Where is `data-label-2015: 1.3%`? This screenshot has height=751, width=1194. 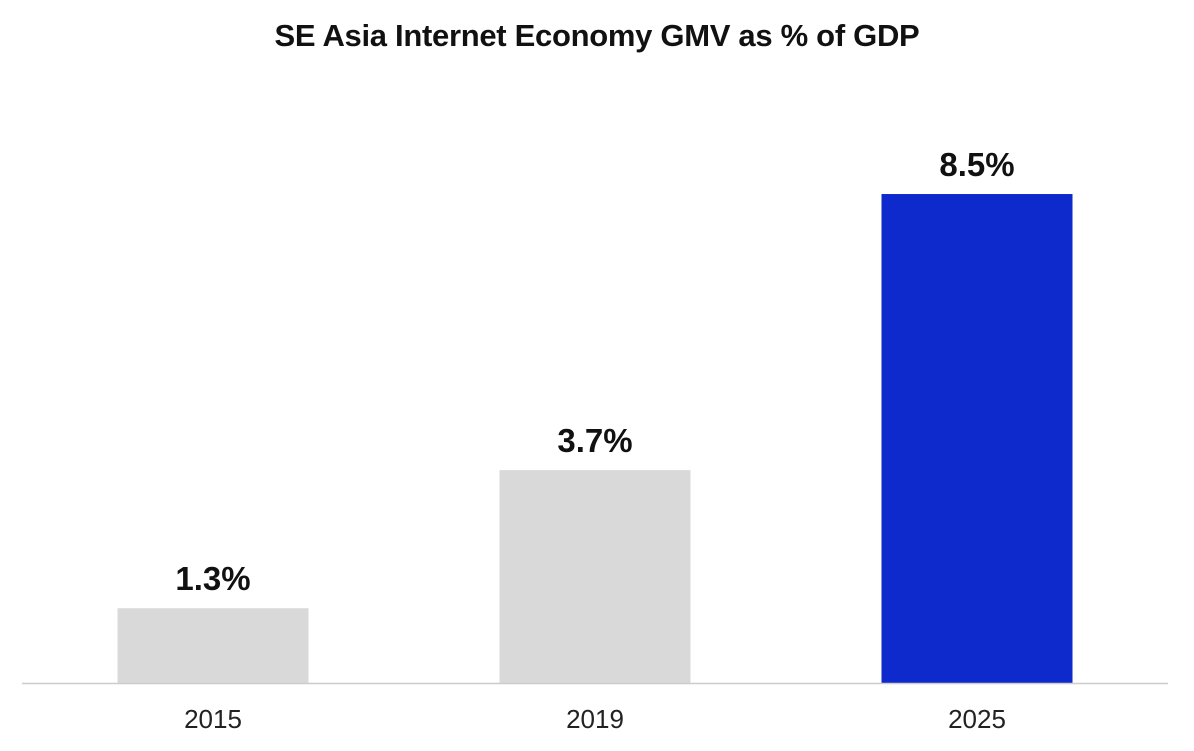
data-label-2015: 1.3% is located at coordinates (212, 578).